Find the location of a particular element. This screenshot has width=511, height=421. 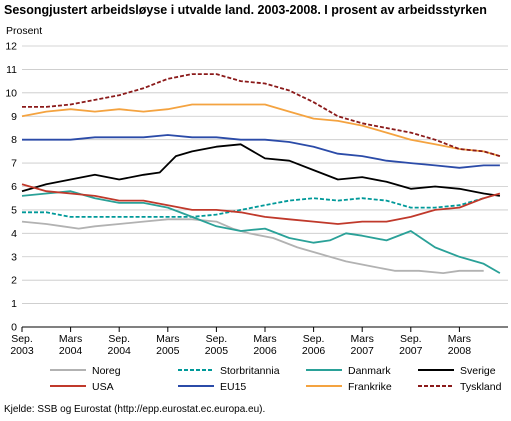

legend-label-noreg: Noreg is located at coordinates (106, 371).